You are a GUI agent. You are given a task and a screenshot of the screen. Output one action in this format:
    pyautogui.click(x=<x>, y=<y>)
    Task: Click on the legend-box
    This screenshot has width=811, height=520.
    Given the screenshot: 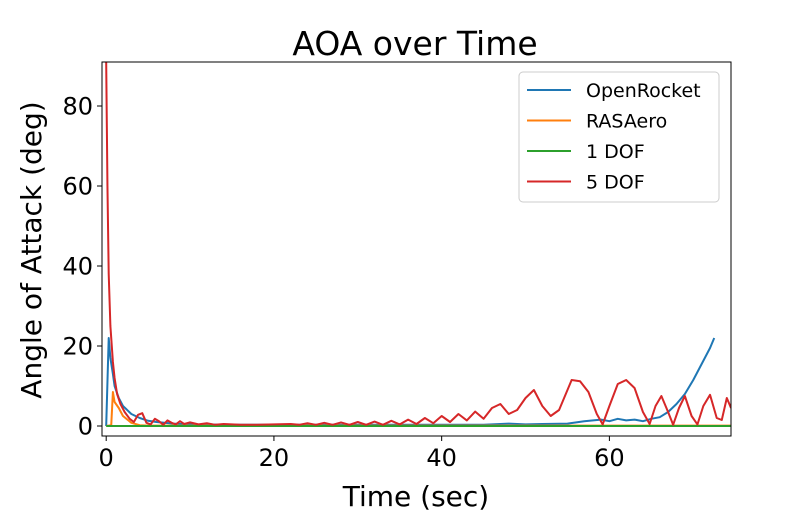 What is the action you would take?
    pyautogui.click(x=619, y=137)
    